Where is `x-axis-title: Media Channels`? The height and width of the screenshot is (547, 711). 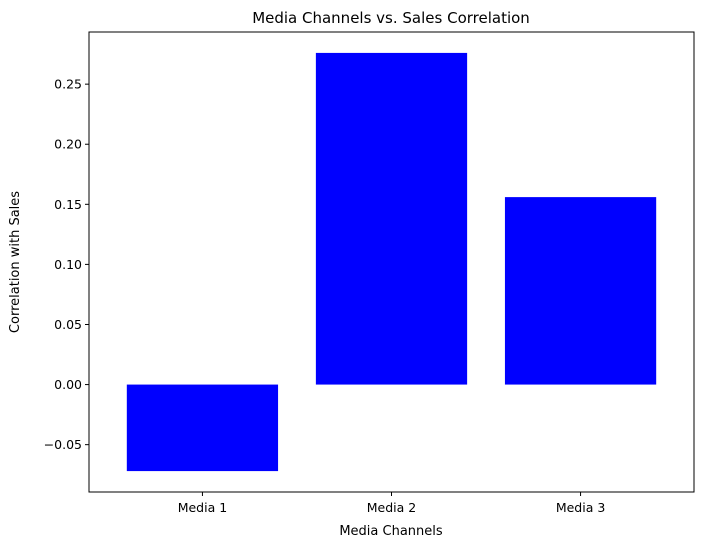 x-axis-title: Media Channels is located at coordinates (391, 531).